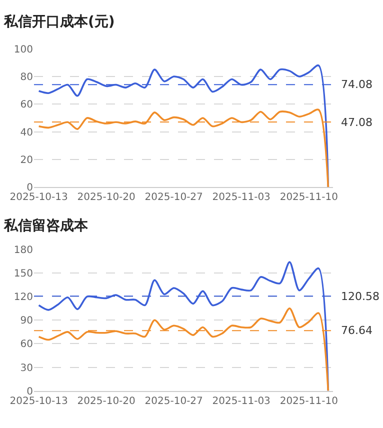  Describe the element at coordinates (356, 122) in the screenshot. I see `ref-line-label: 47.08` at that location.